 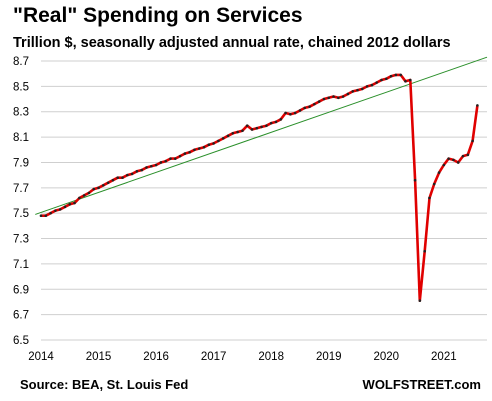 What do you see at coordinates (21, 240) in the screenshot?
I see `y-tick-label: 7.3` at bounding box center [21, 240].